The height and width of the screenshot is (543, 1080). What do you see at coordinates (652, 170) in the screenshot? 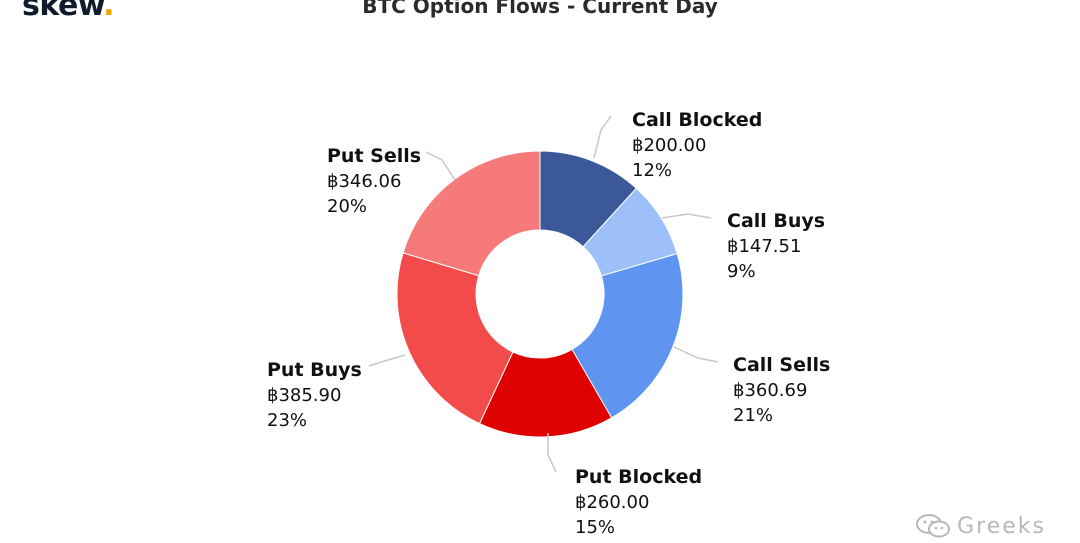
I see `label-percent-call-blocked: 12%` at bounding box center [652, 170].